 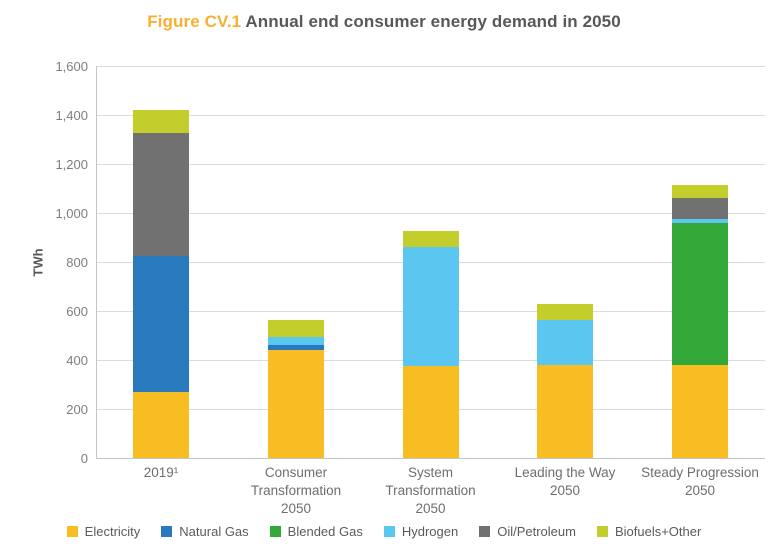 I want to click on legend-item: Biofuels+Other, so click(x=649, y=531).